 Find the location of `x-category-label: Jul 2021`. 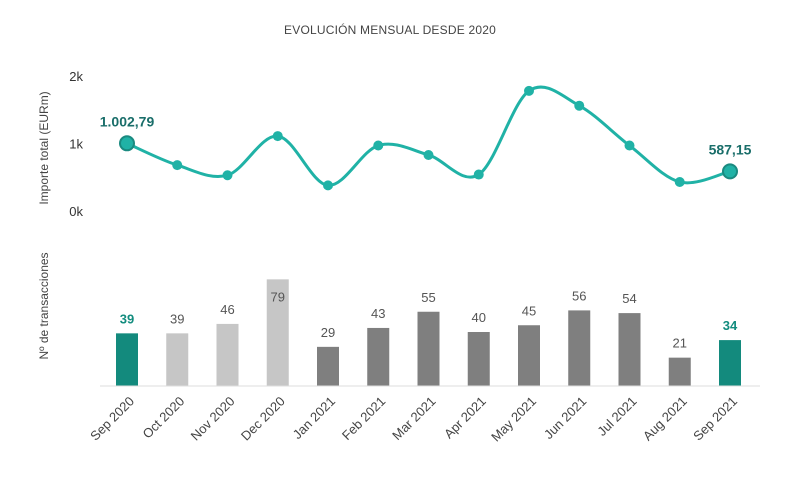

x-category-label: Jul 2021 is located at coordinates (616, 416).